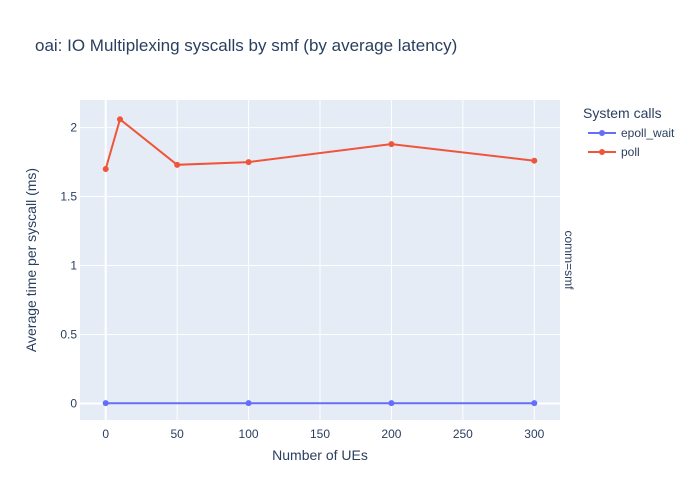 The image size is (700, 500). I want to click on legend-title: System calls, so click(622, 113).